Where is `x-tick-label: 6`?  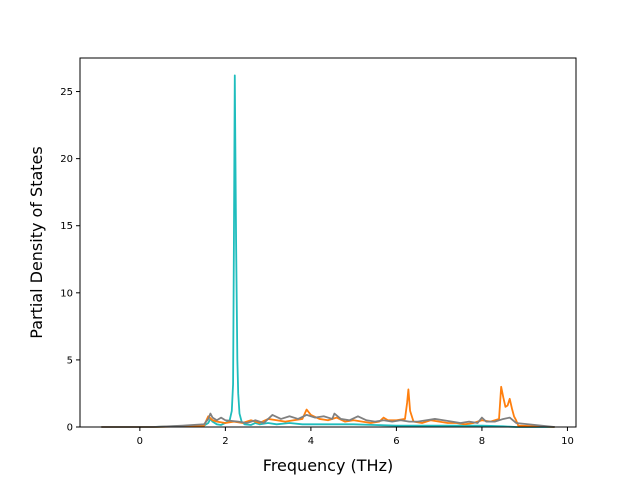
x-tick-label: 6 is located at coordinates (396, 441).